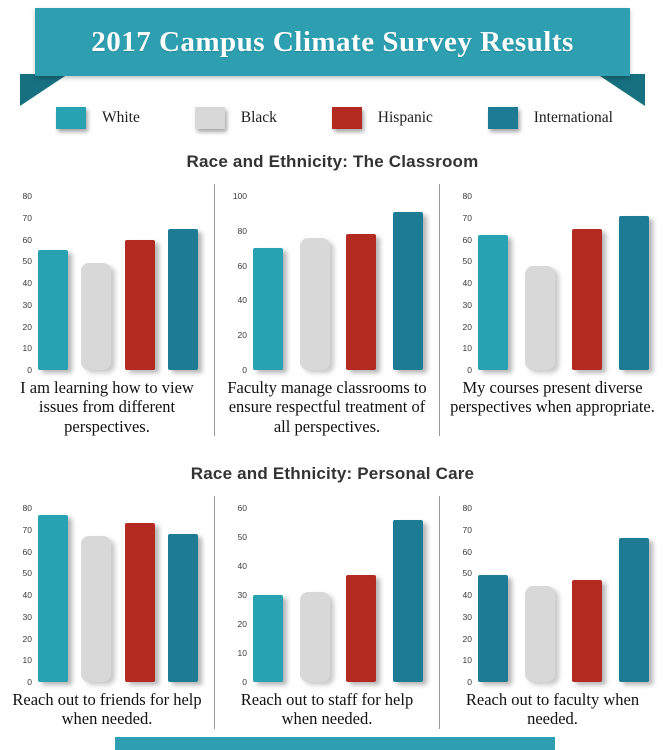  I want to click on legend-item-international: International, so click(550, 118).